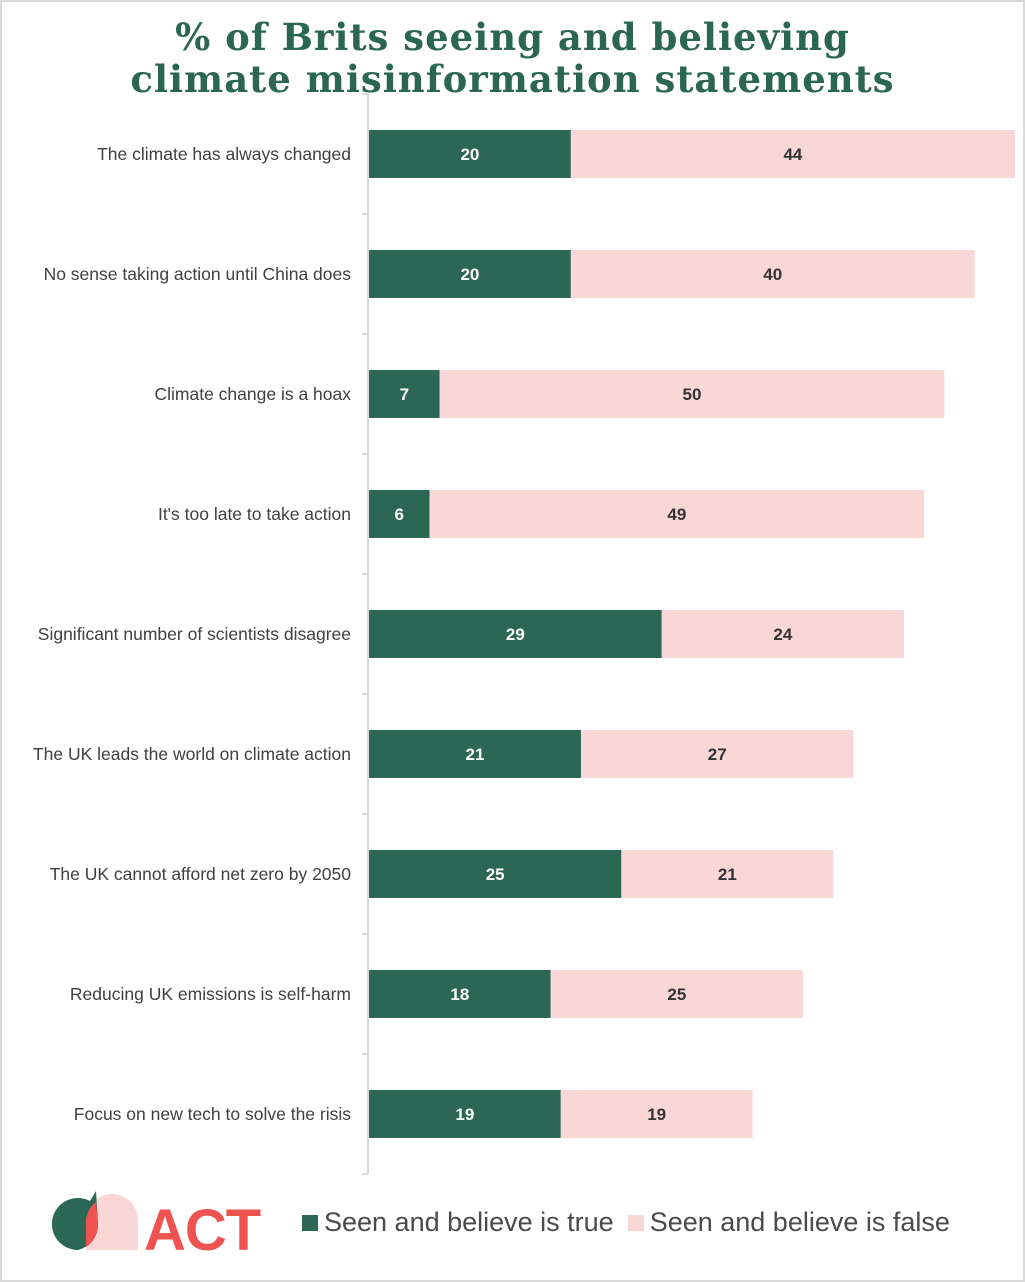 Image resolution: width=1025 pixels, height=1282 pixels. What do you see at coordinates (254, 514) in the screenshot?
I see `category-label: It's too late to take action` at bounding box center [254, 514].